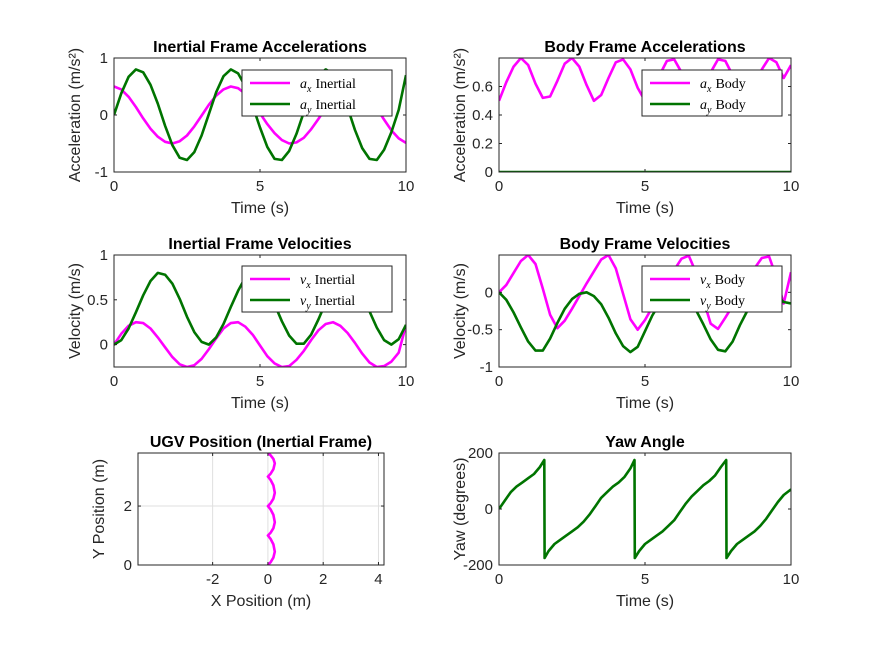 The width and height of the screenshot is (875, 656). Describe the element at coordinates (460, 509) in the screenshot. I see `y-axis-label: Yaw (degrees)` at that location.